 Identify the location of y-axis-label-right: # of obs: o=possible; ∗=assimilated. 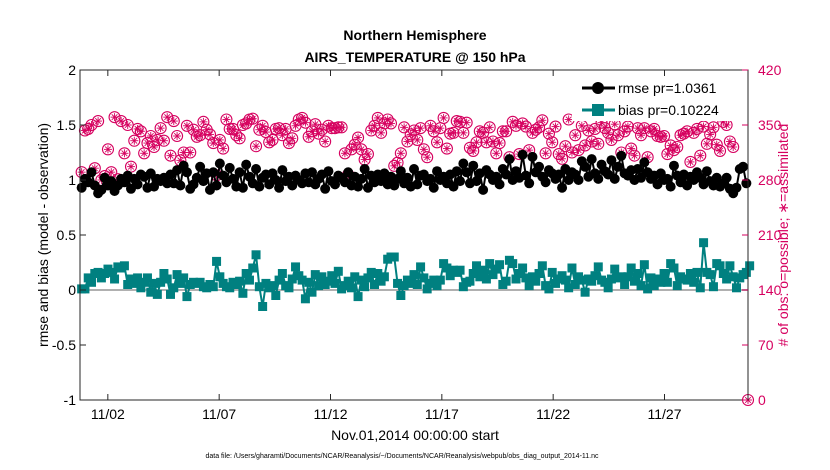
(783, 235).